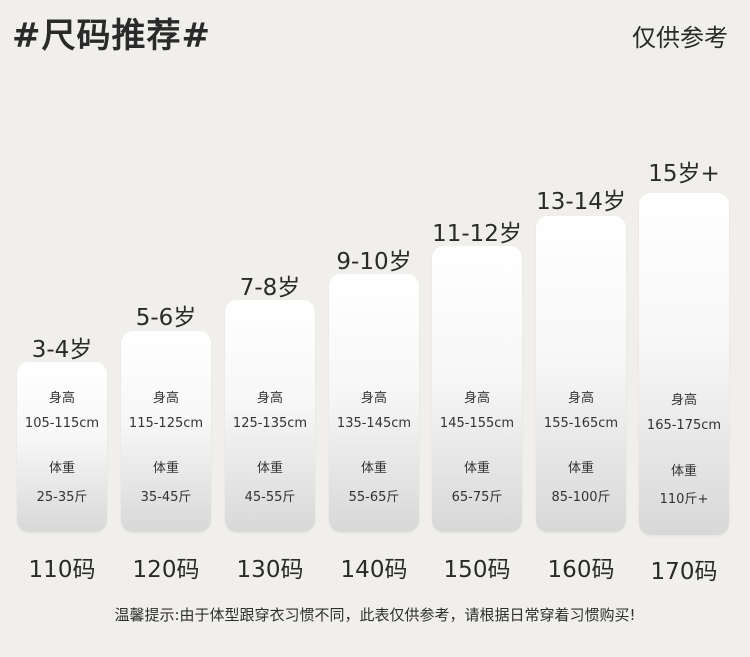 The image size is (750, 657). I want to click on weight-range: 110斤+, so click(684, 499).